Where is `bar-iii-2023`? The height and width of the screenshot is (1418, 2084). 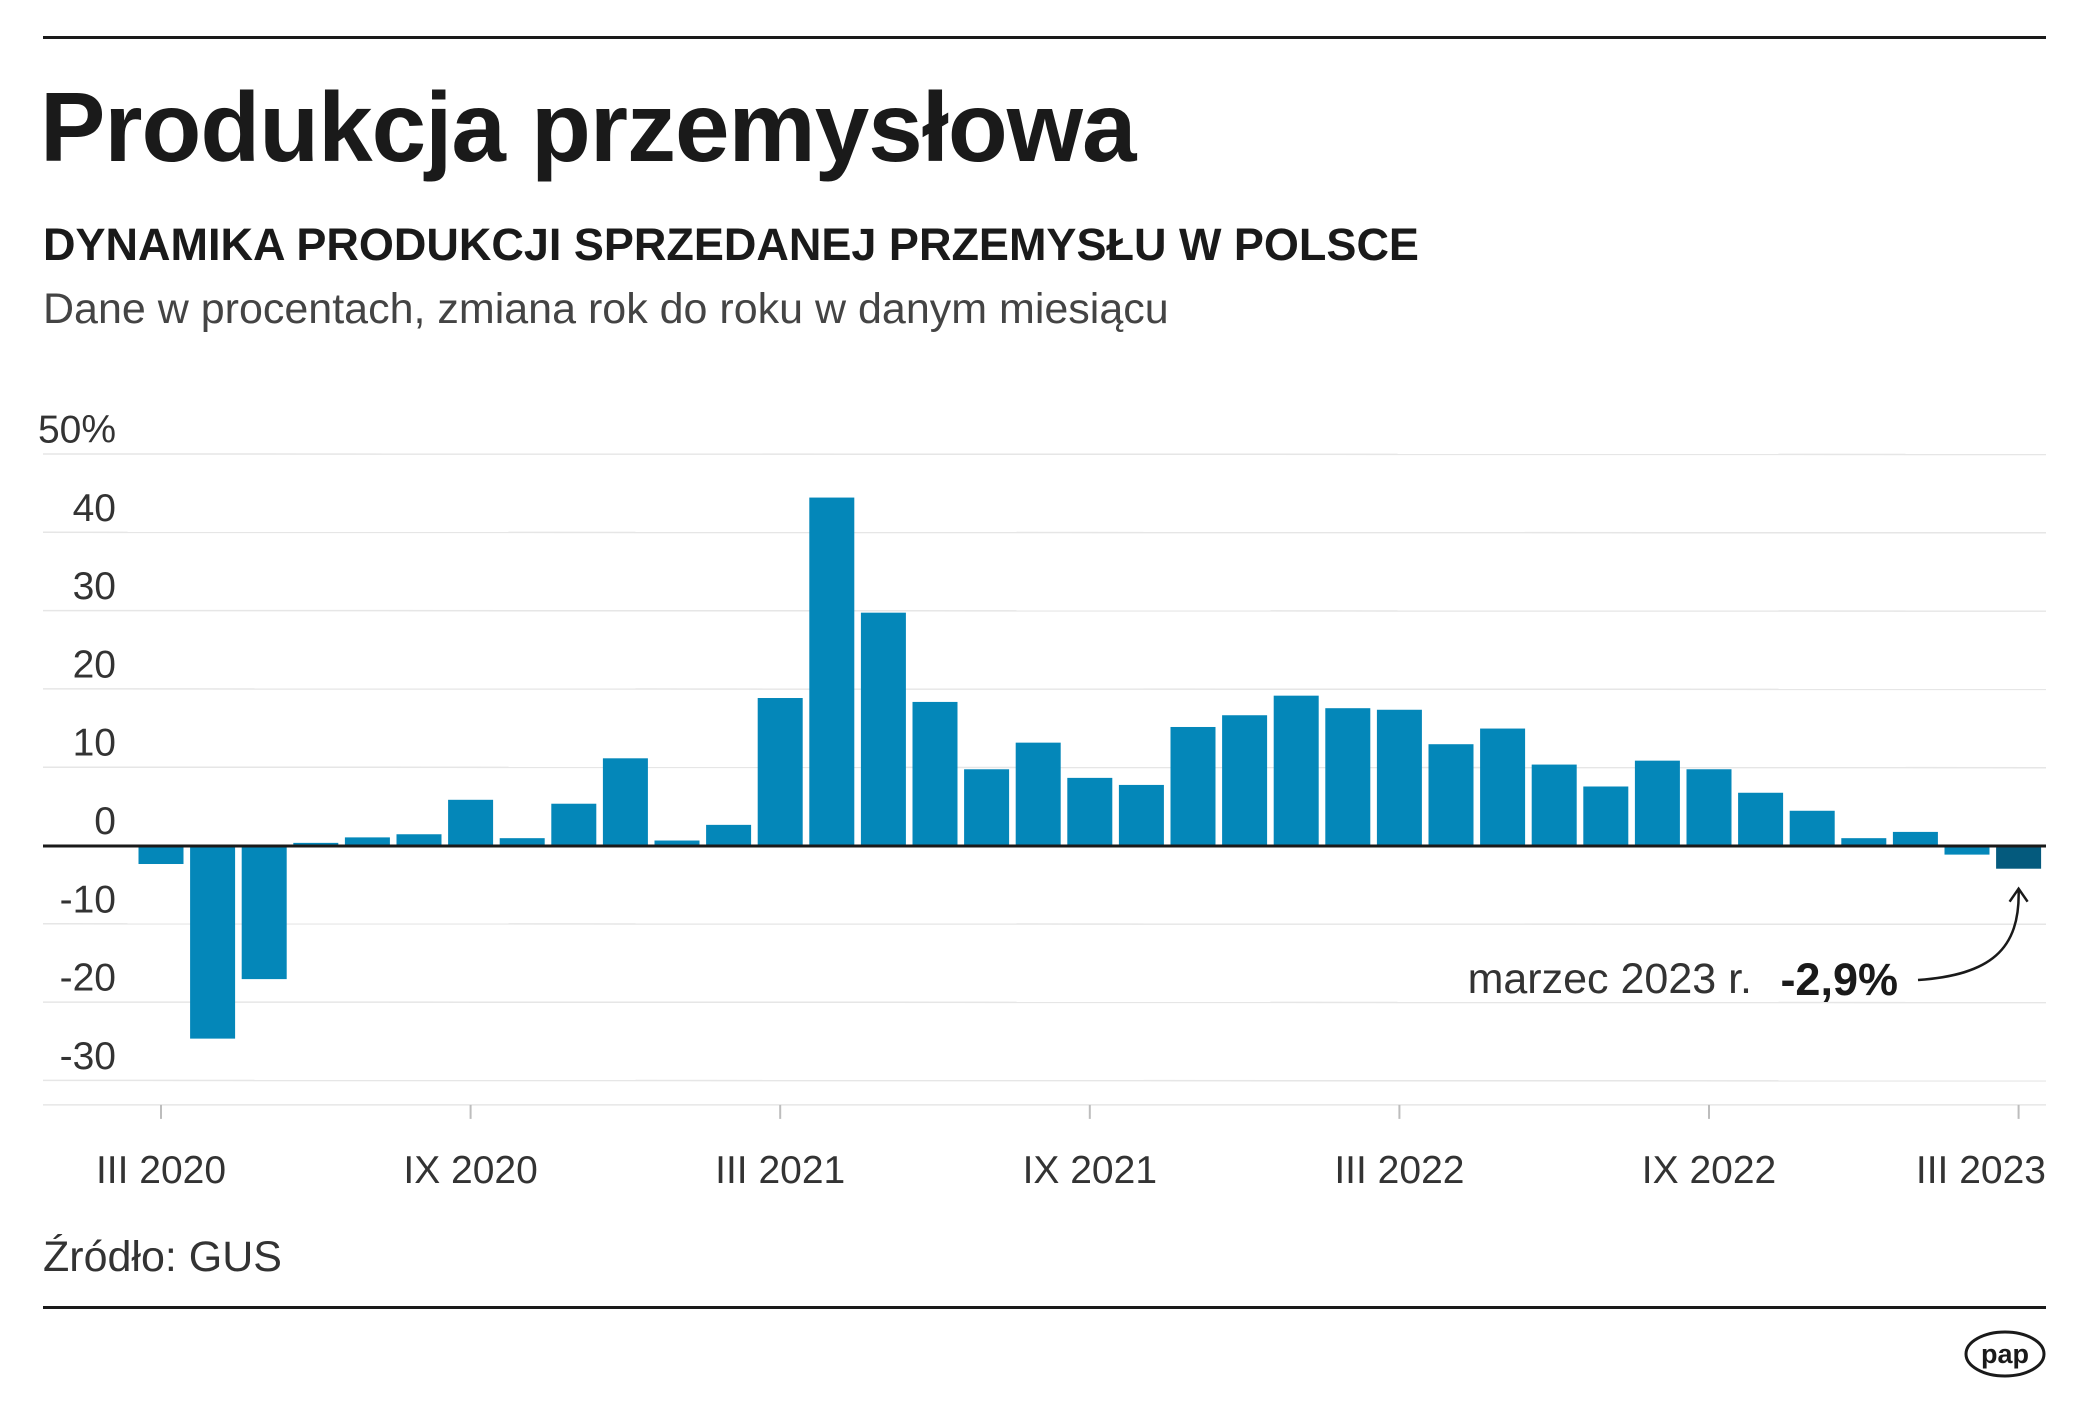 bar-iii-2023 is located at coordinates (2019, 857).